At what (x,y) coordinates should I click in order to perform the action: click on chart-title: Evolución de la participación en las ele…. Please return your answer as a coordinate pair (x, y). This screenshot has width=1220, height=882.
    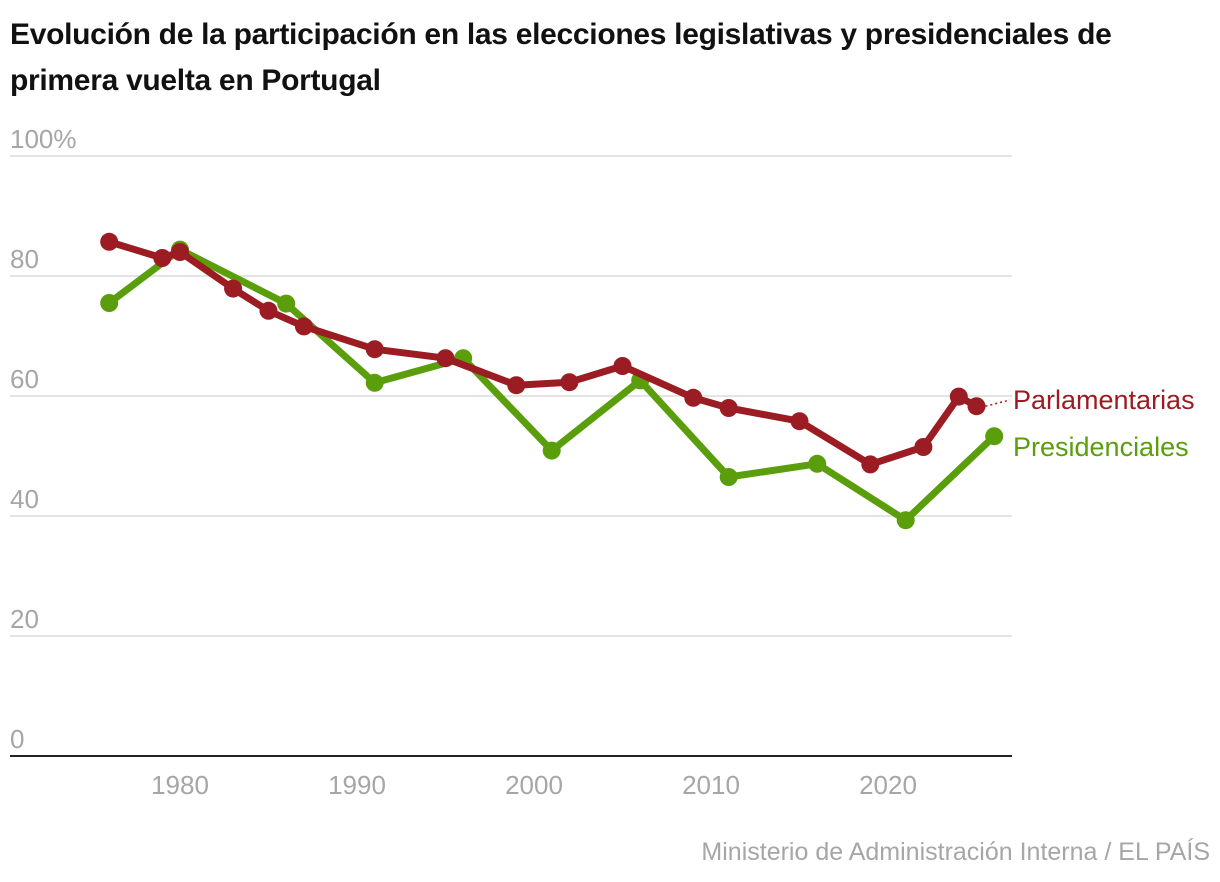
    Looking at the image, I should click on (561, 57).